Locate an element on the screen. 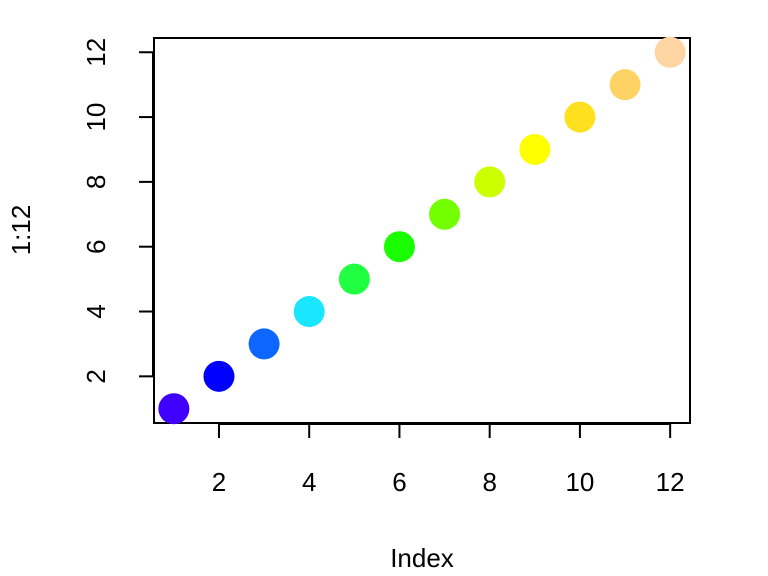 The height and width of the screenshot is (576, 768). x-tick-label: 10 is located at coordinates (579, 482).